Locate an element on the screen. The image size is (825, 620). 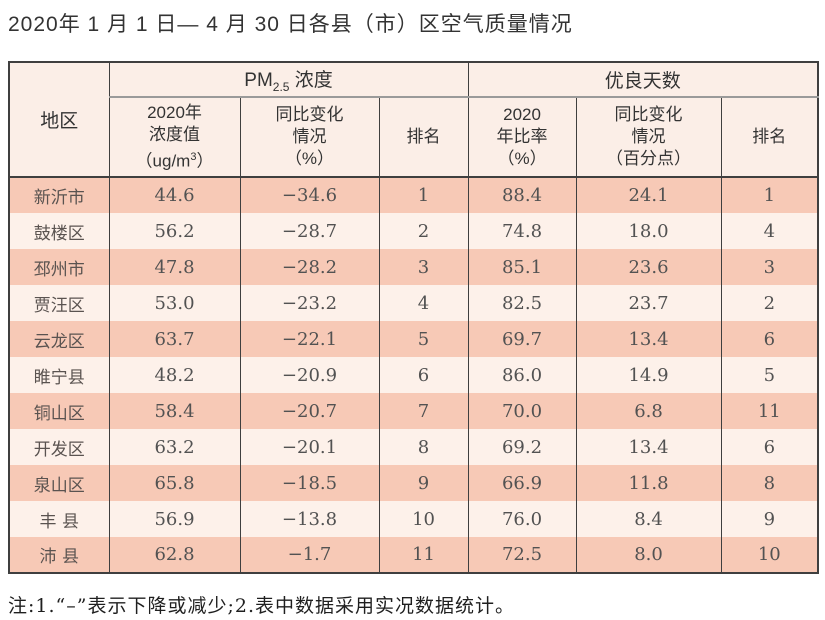
region-cell: 睢宁县 is located at coordinates (59, 375).